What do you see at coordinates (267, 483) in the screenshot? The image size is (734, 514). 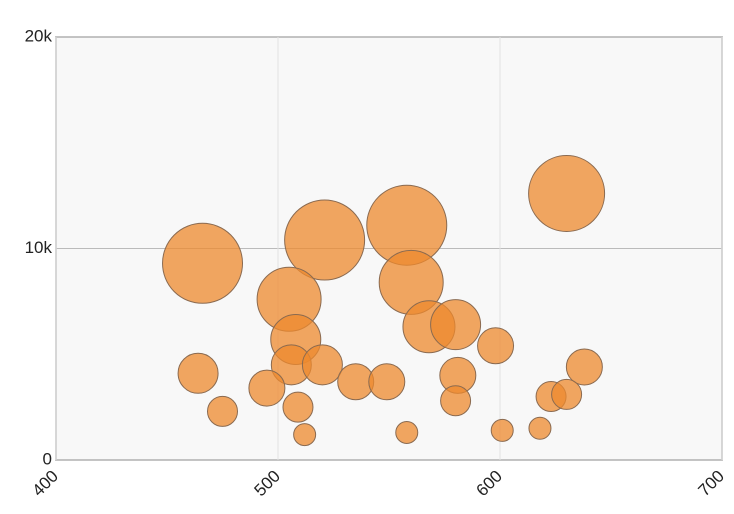 I see `x-tick-label: 500` at bounding box center [267, 483].